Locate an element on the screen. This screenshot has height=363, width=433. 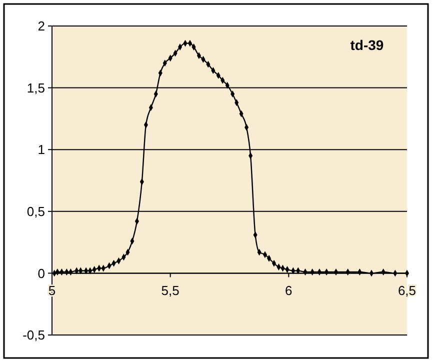
x-tick-label: 5,5 is located at coordinates (170, 290).